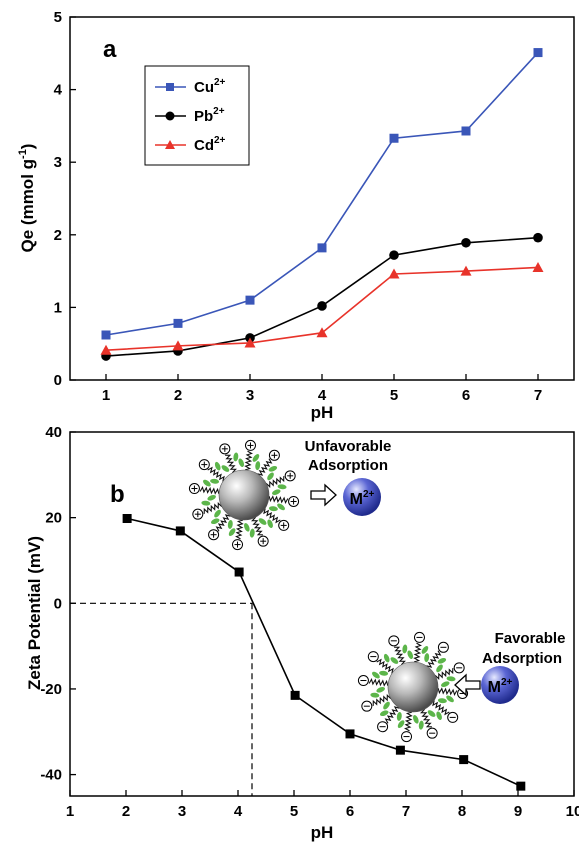 This screenshot has height=845, width=579. What do you see at coordinates (323, 495) in the screenshot?
I see `arrow-right-icon` at bounding box center [323, 495].